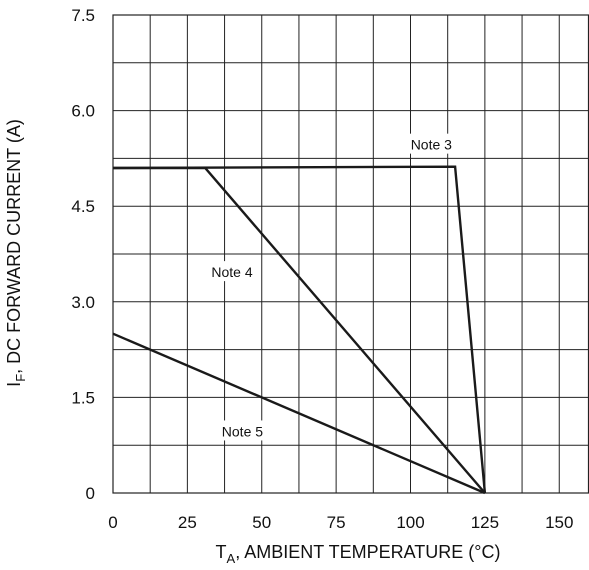 The height and width of the screenshot is (570, 589). I want to click on y-tick-label: 0, so click(90, 493).